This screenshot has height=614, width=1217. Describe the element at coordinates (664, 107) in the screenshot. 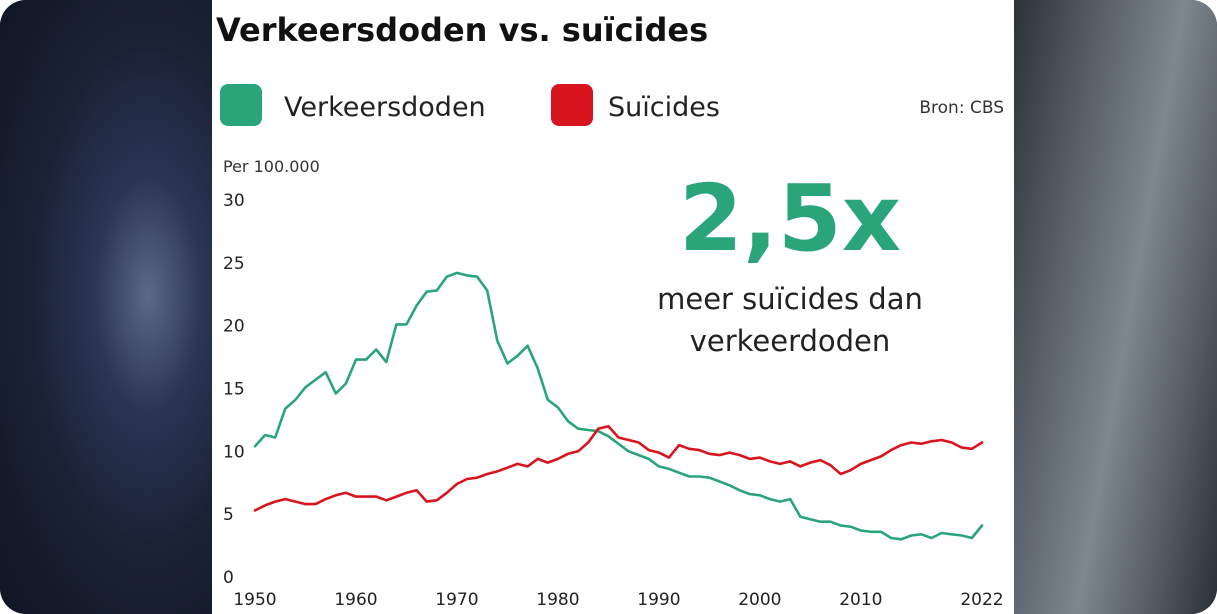

I see `legend-label-suicides: Suïcides` at that location.